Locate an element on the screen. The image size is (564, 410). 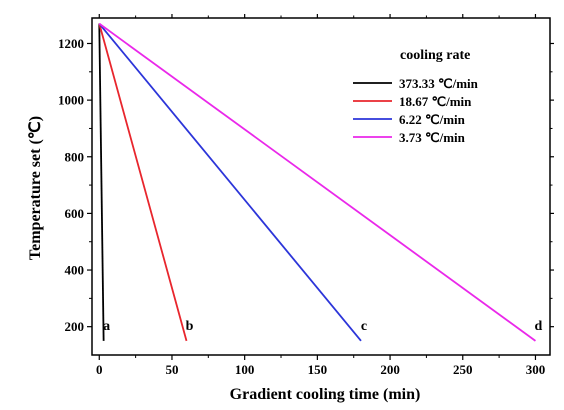
legend-title: cooling rate is located at coordinates (435, 55).